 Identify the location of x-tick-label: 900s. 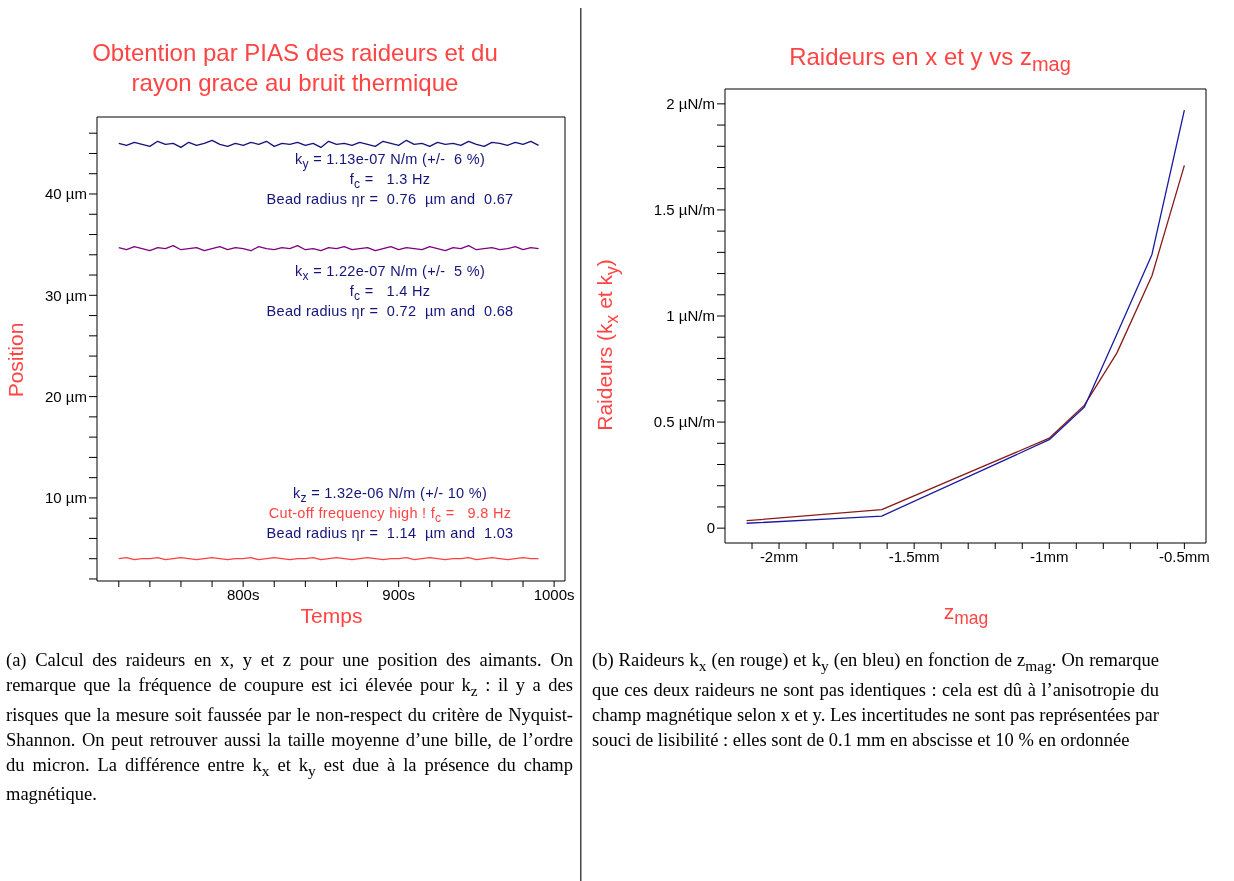
(398, 594).